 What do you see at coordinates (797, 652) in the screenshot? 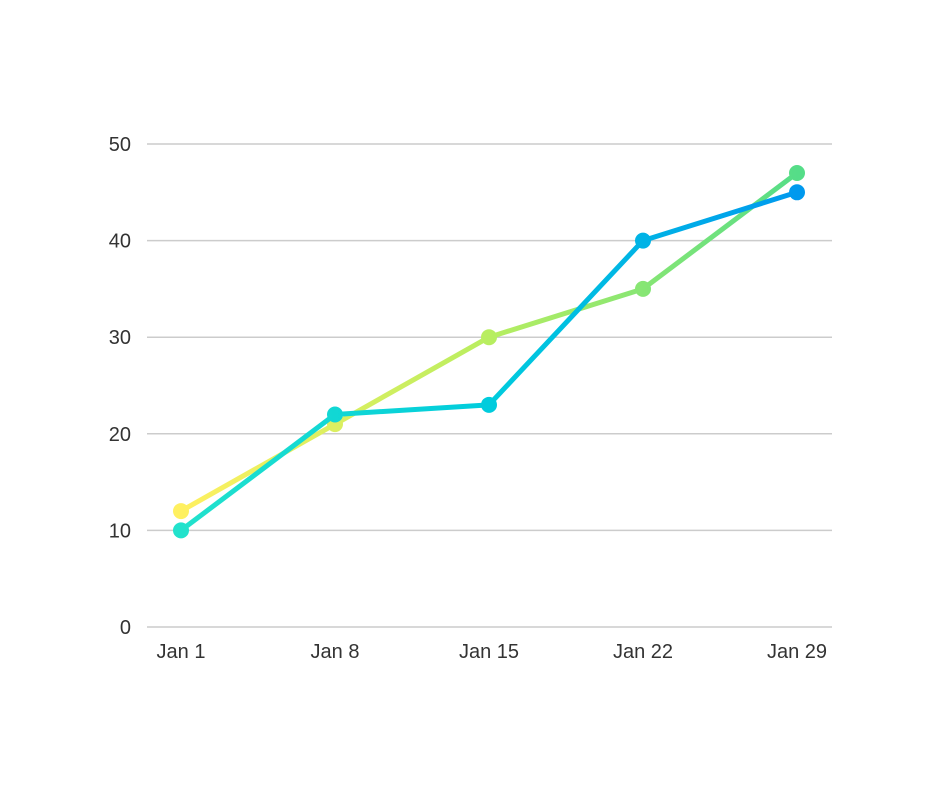
I see `x-tick-label: Jan 29` at bounding box center [797, 652].